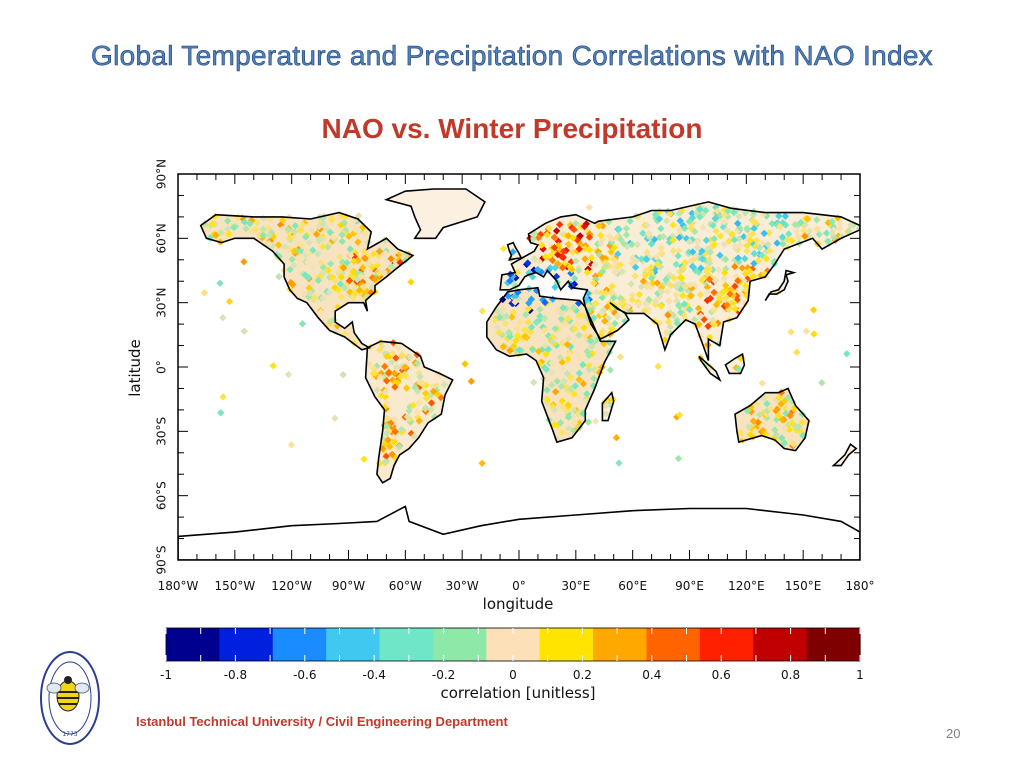  What do you see at coordinates (518, 604) in the screenshot?
I see `x-axis-label: longitude` at bounding box center [518, 604].